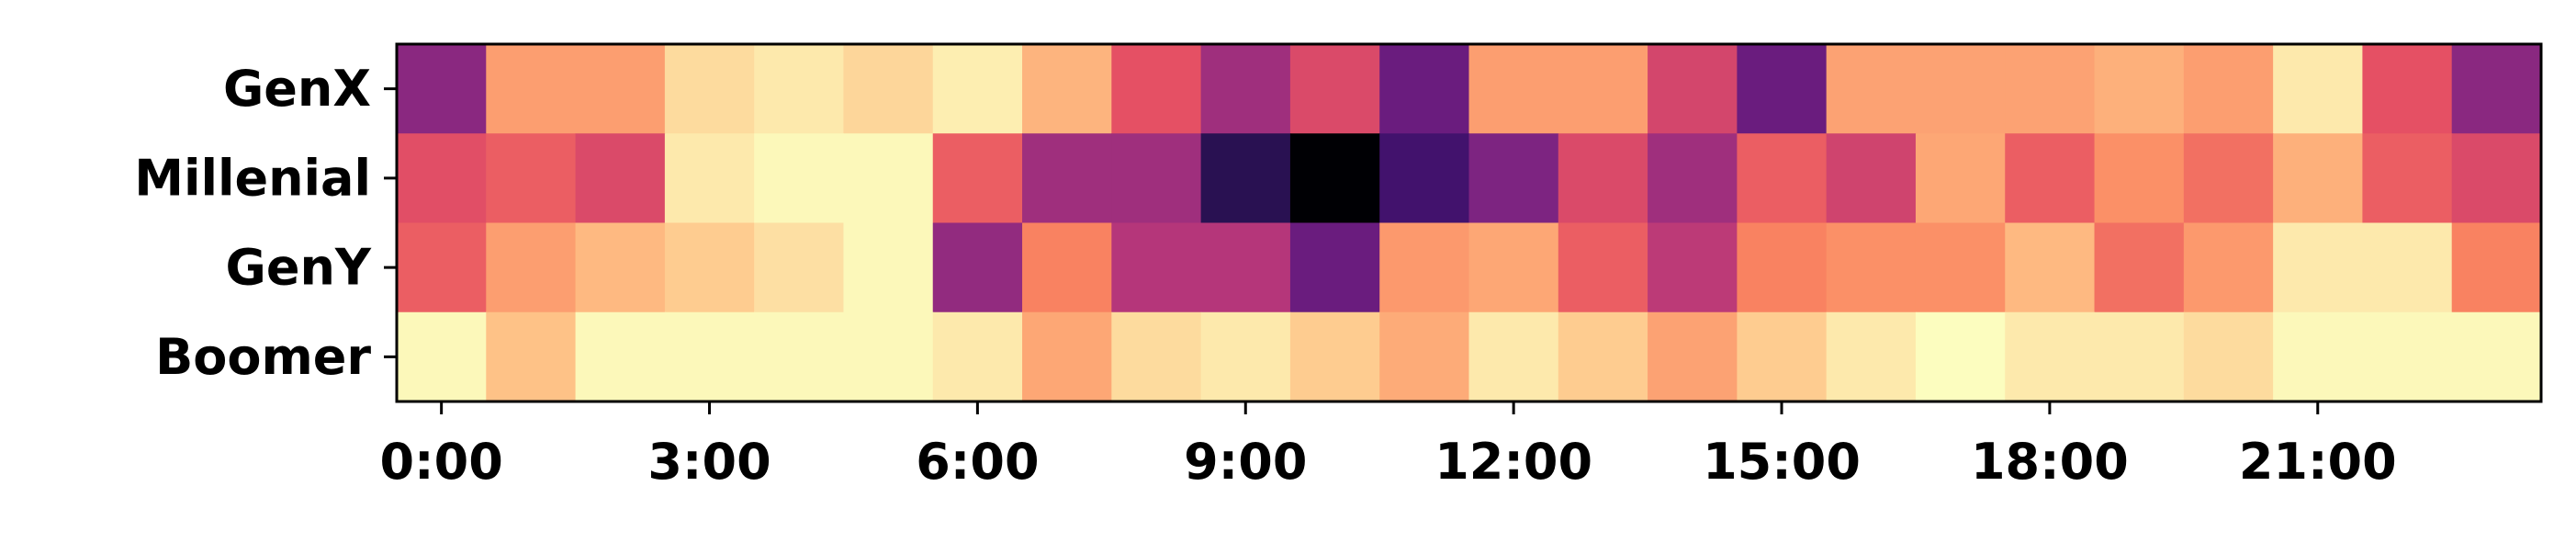 The height and width of the screenshot is (554, 2576). What do you see at coordinates (263, 357) in the screenshot?
I see `y-tick-label: Boomer` at bounding box center [263, 357].